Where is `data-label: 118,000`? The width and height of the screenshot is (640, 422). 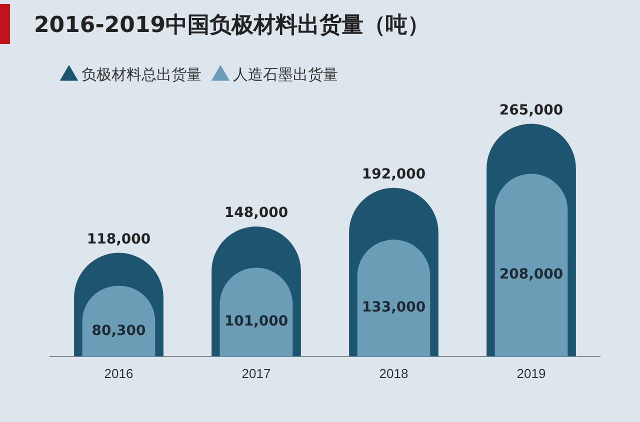
data-label: 118,000 is located at coordinates (118, 239).